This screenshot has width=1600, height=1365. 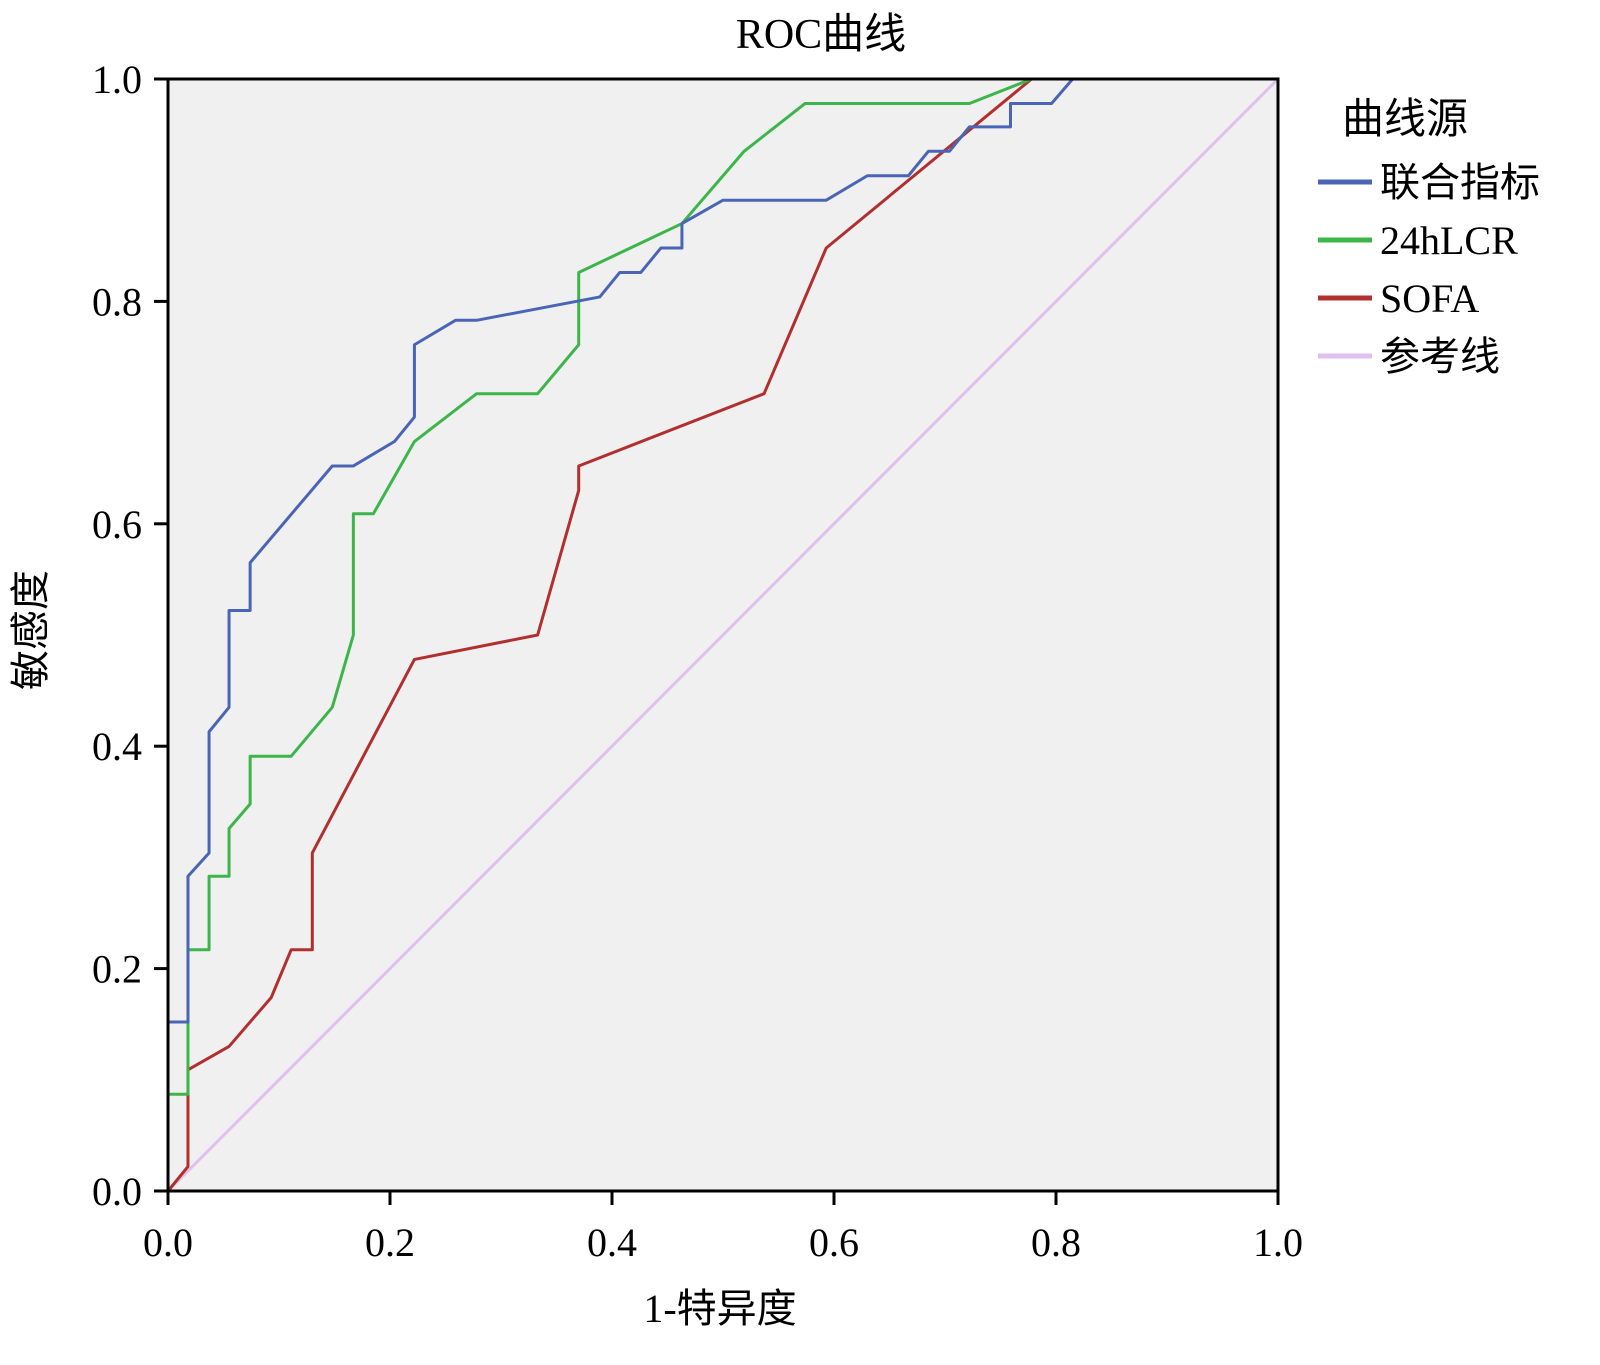 What do you see at coordinates (1449, 240) in the screenshot?
I see `legend-label-1: 24hLCR` at bounding box center [1449, 240].